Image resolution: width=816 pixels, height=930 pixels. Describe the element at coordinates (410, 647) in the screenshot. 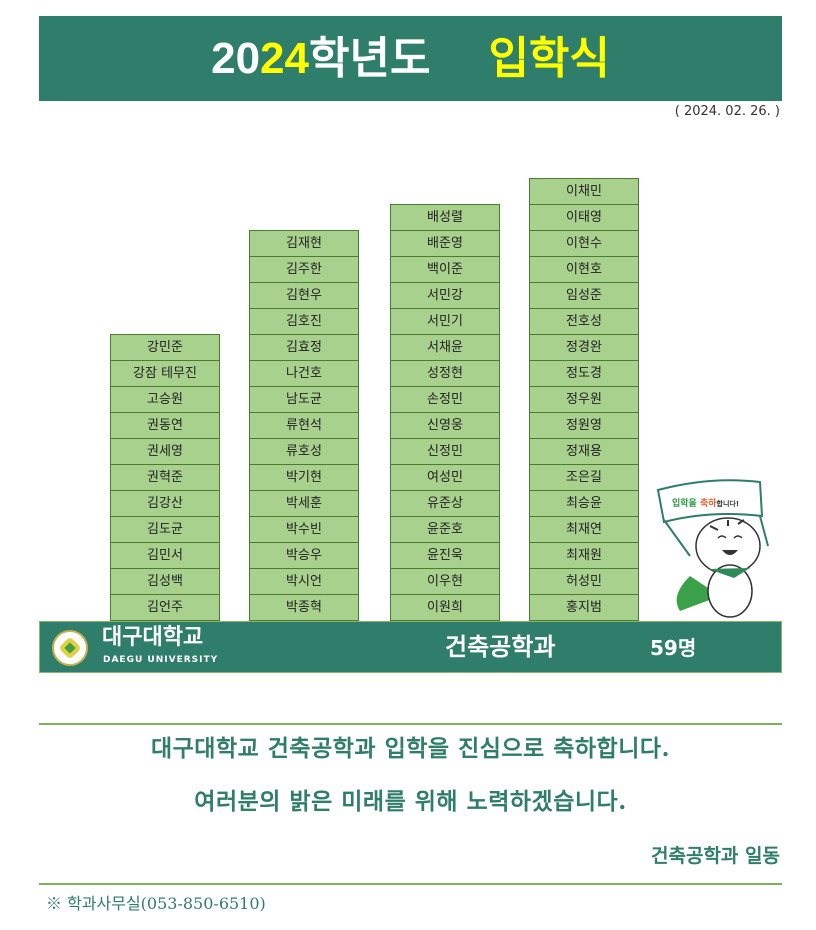

I see `department-banner: 대구대학교 DAEGU UNIVERSITY 건축공학과 59명` at that location.